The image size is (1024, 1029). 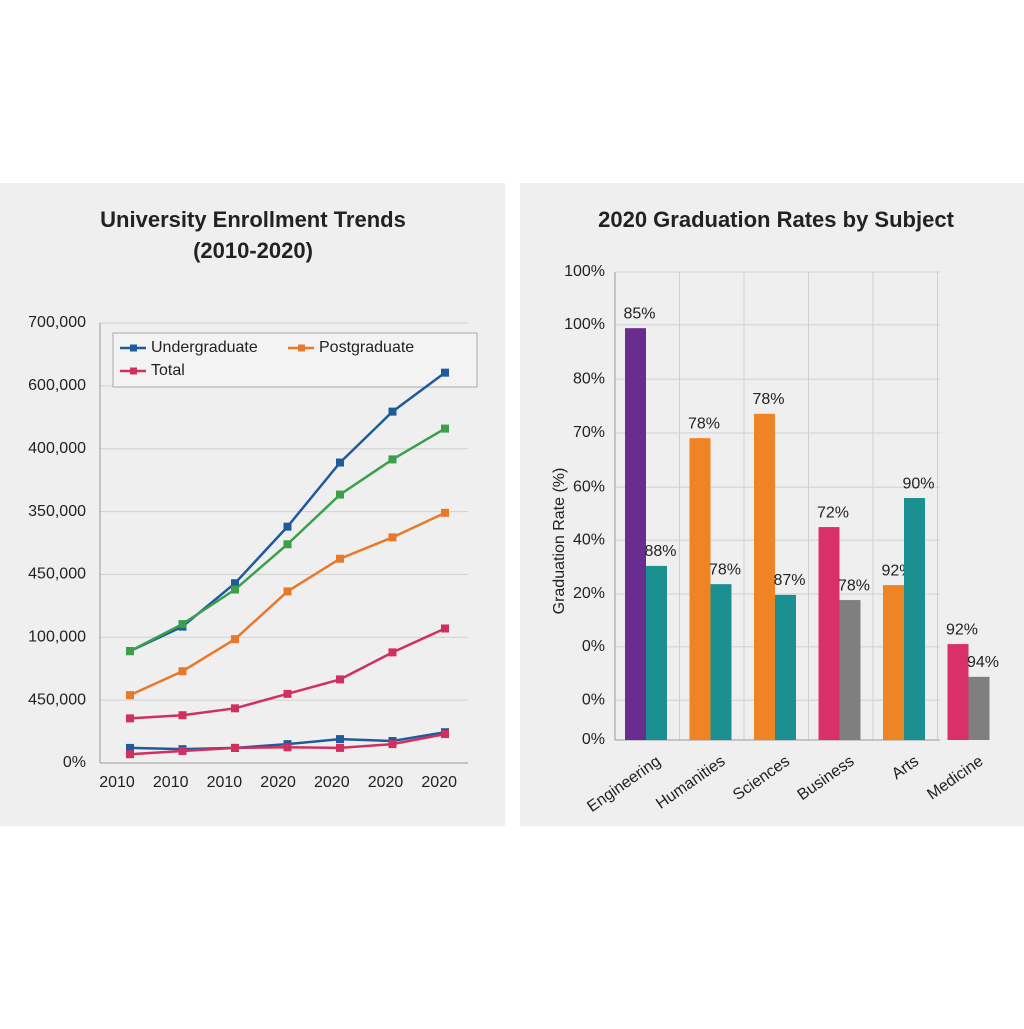 I want to click on y-axis-label: Graduation Rate (%), so click(x=559, y=541).